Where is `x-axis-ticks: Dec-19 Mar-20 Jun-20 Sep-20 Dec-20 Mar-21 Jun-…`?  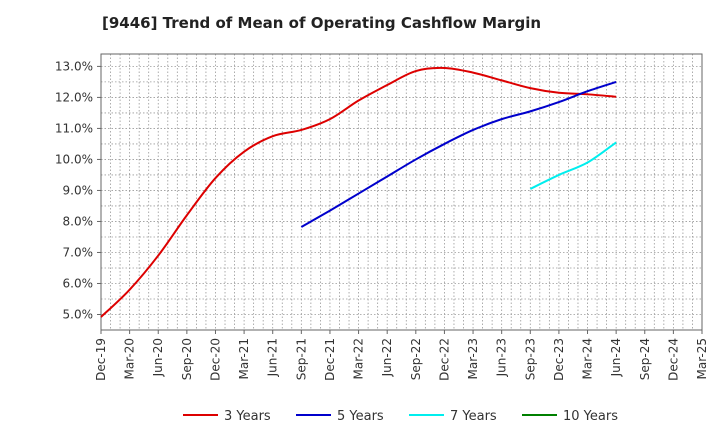
x-axis-ticks: Dec-19 Mar-20 Jun-20 Sep-20 Dec-20 Mar-21 Jun-… is located at coordinates (401, 355).